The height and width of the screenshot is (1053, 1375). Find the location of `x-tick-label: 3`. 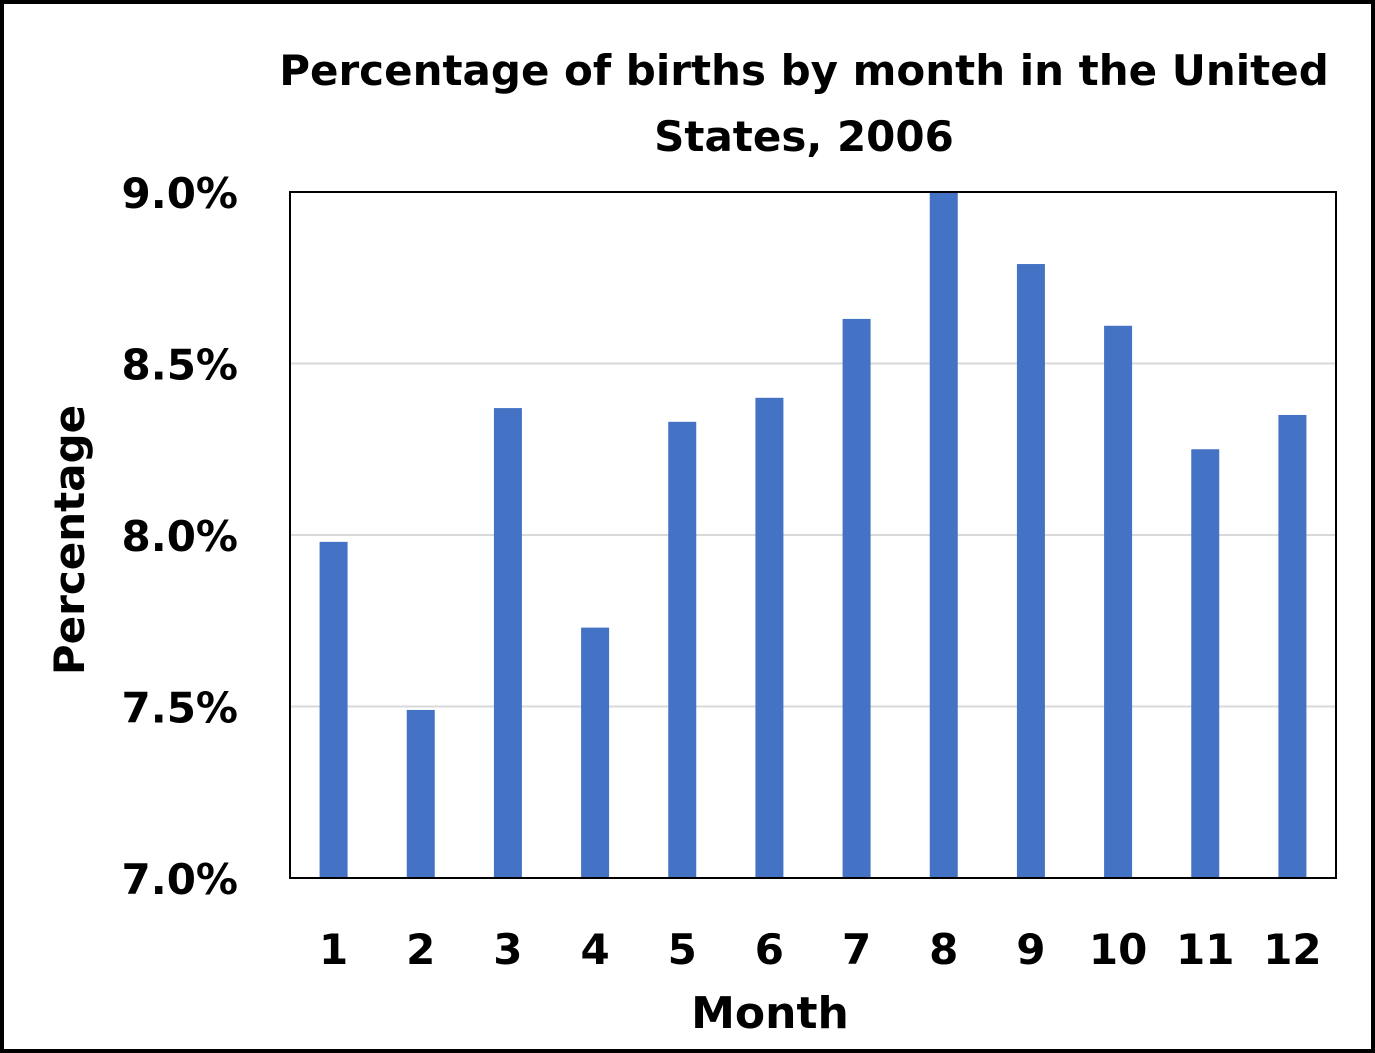

x-tick-label: 3 is located at coordinates (507, 949).